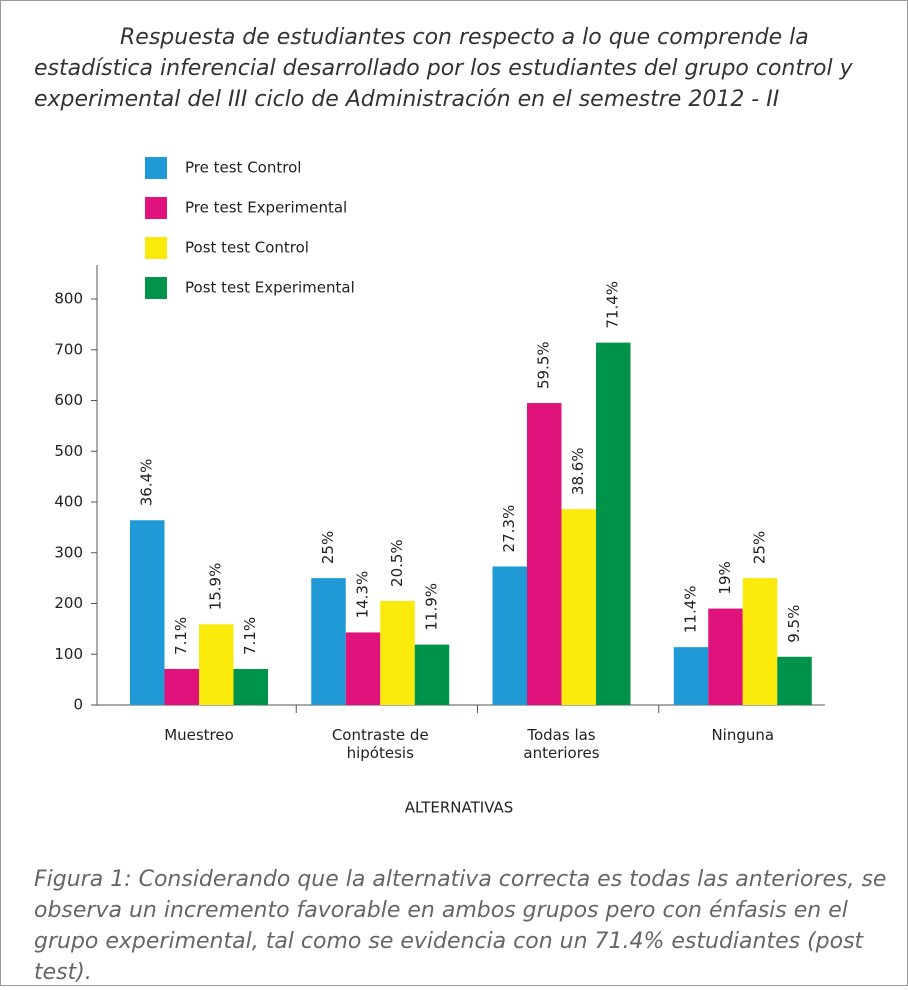 The image size is (908, 990). Describe the element at coordinates (68, 502) in the screenshot. I see `y-tick-label: 400` at that location.